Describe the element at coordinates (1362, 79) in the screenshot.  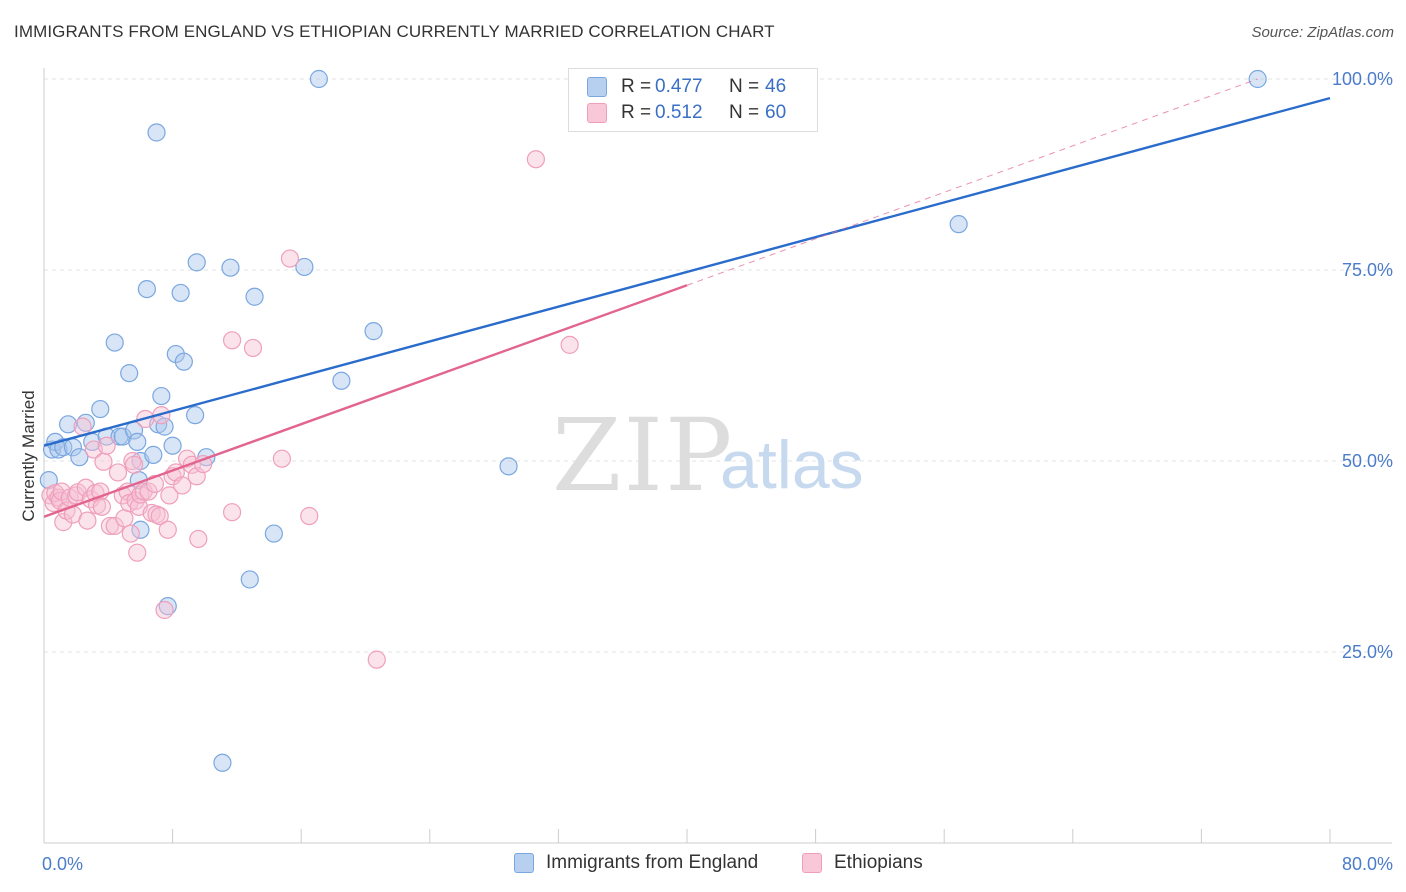
I see `y-tick-label: 100.0%` at that location.